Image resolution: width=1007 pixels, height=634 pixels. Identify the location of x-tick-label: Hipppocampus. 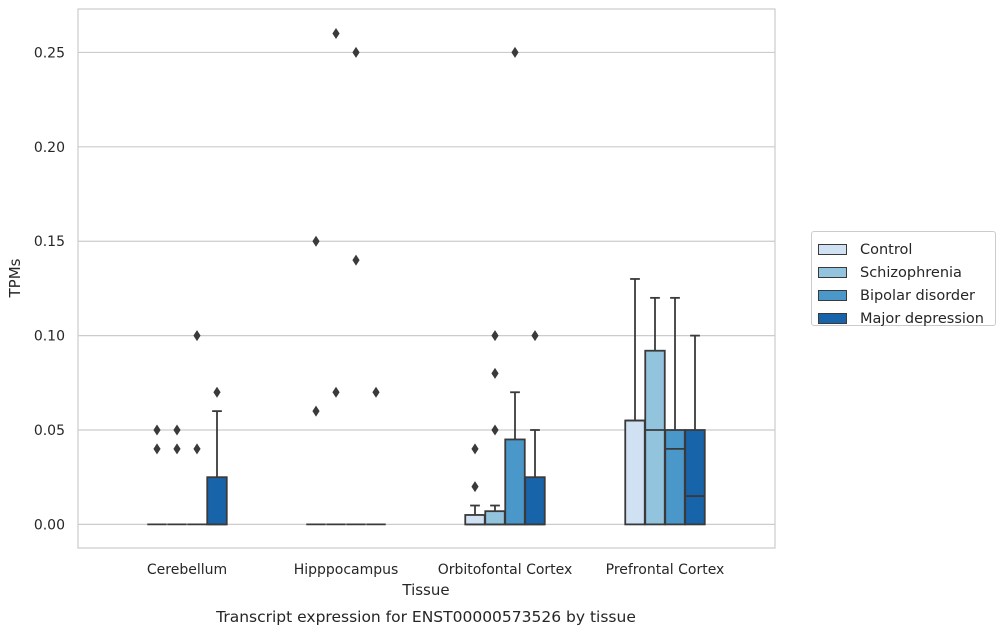
(346, 570).